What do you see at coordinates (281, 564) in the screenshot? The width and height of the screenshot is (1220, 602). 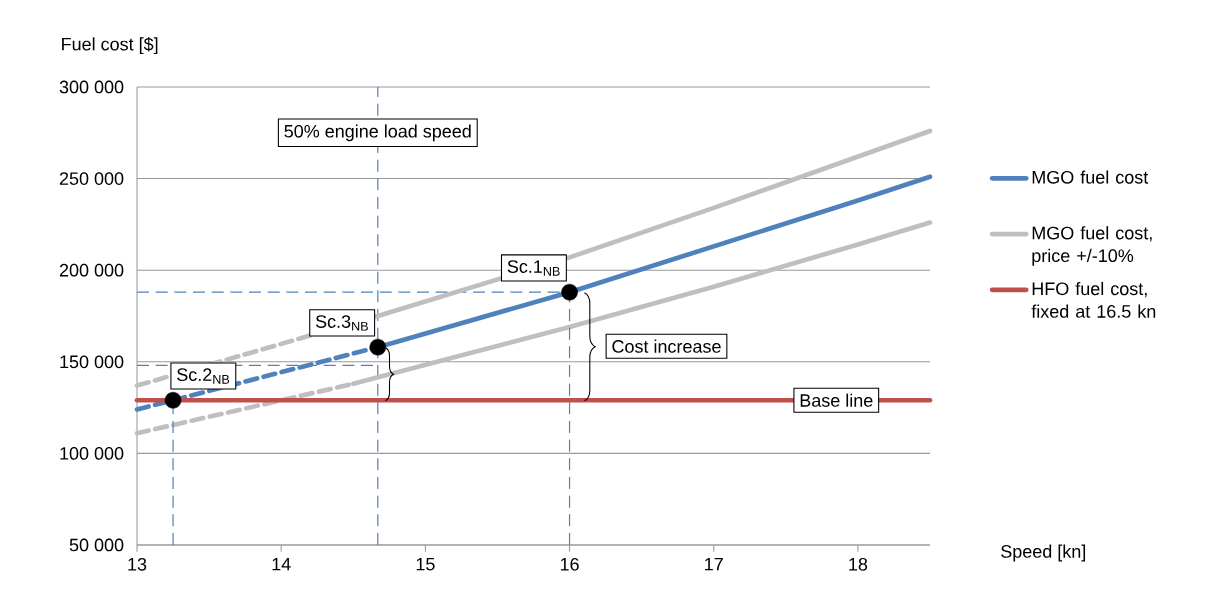 I see `x-tick-label: 14` at bounding box center [281, 564].